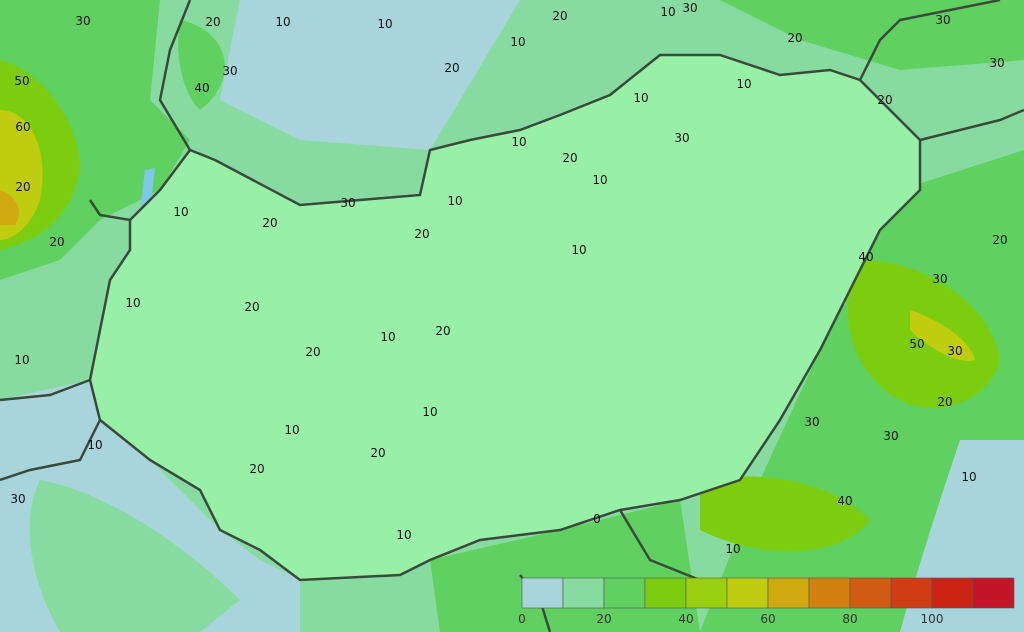 This screenshot has width=1024, height=632. I want to click on contour-label: 60, so click(22, 127).